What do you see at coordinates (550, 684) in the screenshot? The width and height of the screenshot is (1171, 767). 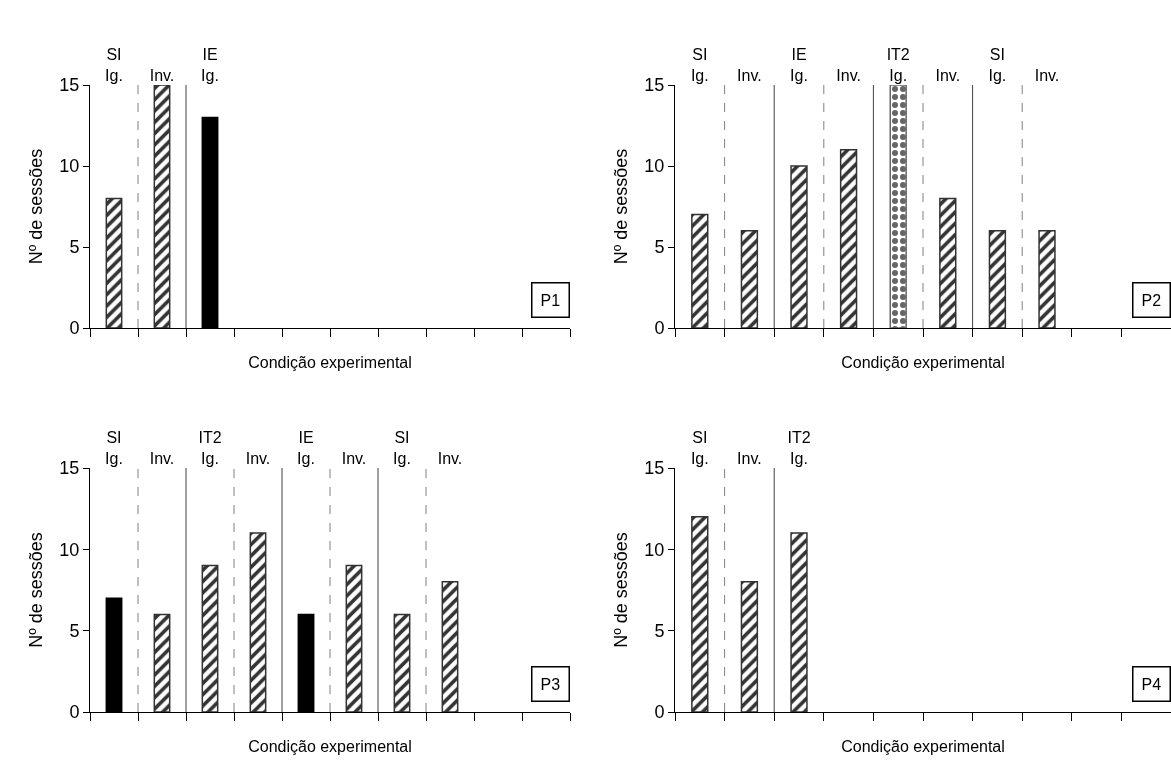 I see `annotation: P3` at bounding box center [550, 684].